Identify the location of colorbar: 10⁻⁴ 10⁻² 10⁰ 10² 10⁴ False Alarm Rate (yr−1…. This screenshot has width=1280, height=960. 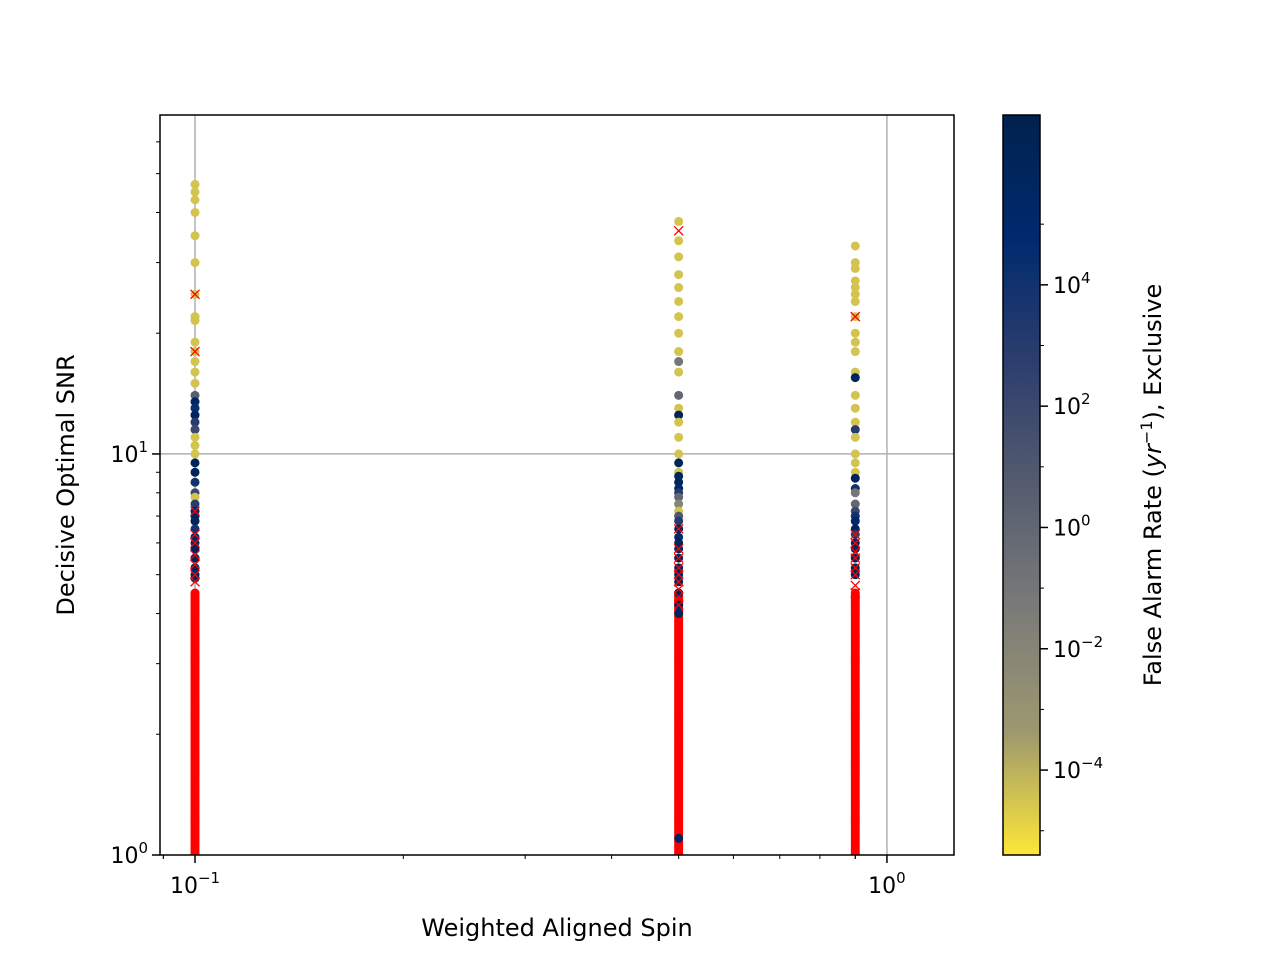
(1084, 485).